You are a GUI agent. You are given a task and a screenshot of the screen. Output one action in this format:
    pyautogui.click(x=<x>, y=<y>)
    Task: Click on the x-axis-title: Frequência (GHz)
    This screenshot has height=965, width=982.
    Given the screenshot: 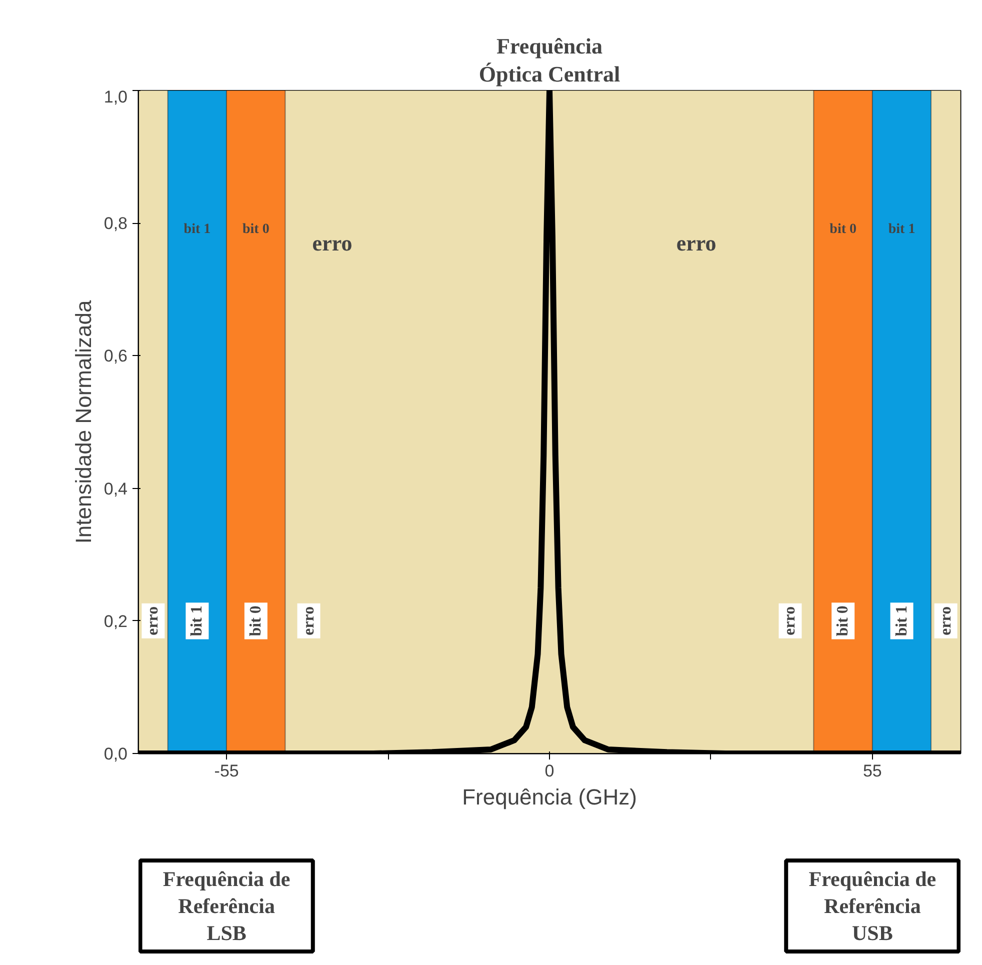 What is the action you would take?
    pyautogui.click(x=549, y=797)
    